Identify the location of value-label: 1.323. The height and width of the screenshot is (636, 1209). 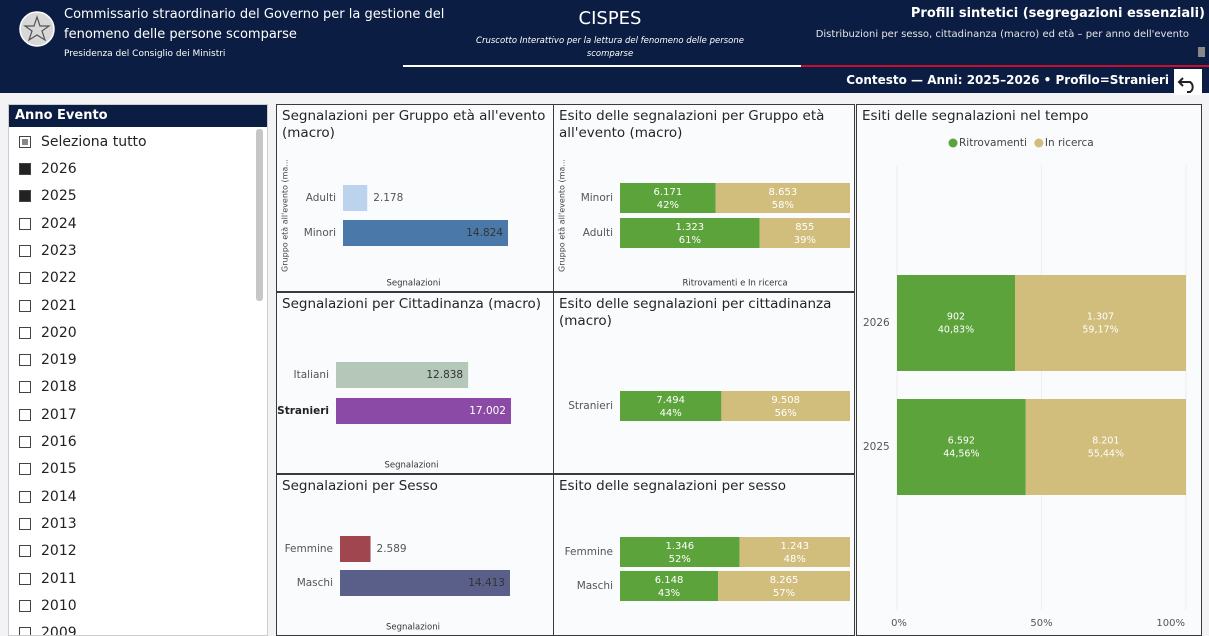
(690, 227).